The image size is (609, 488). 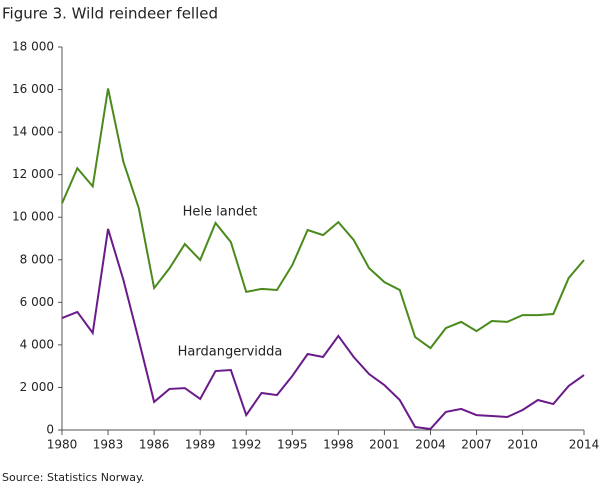 What do you see at coordinates (37, 259) in the screenshot?
I see `y-tick-label: 8 000` at bounding box center [37, 259].